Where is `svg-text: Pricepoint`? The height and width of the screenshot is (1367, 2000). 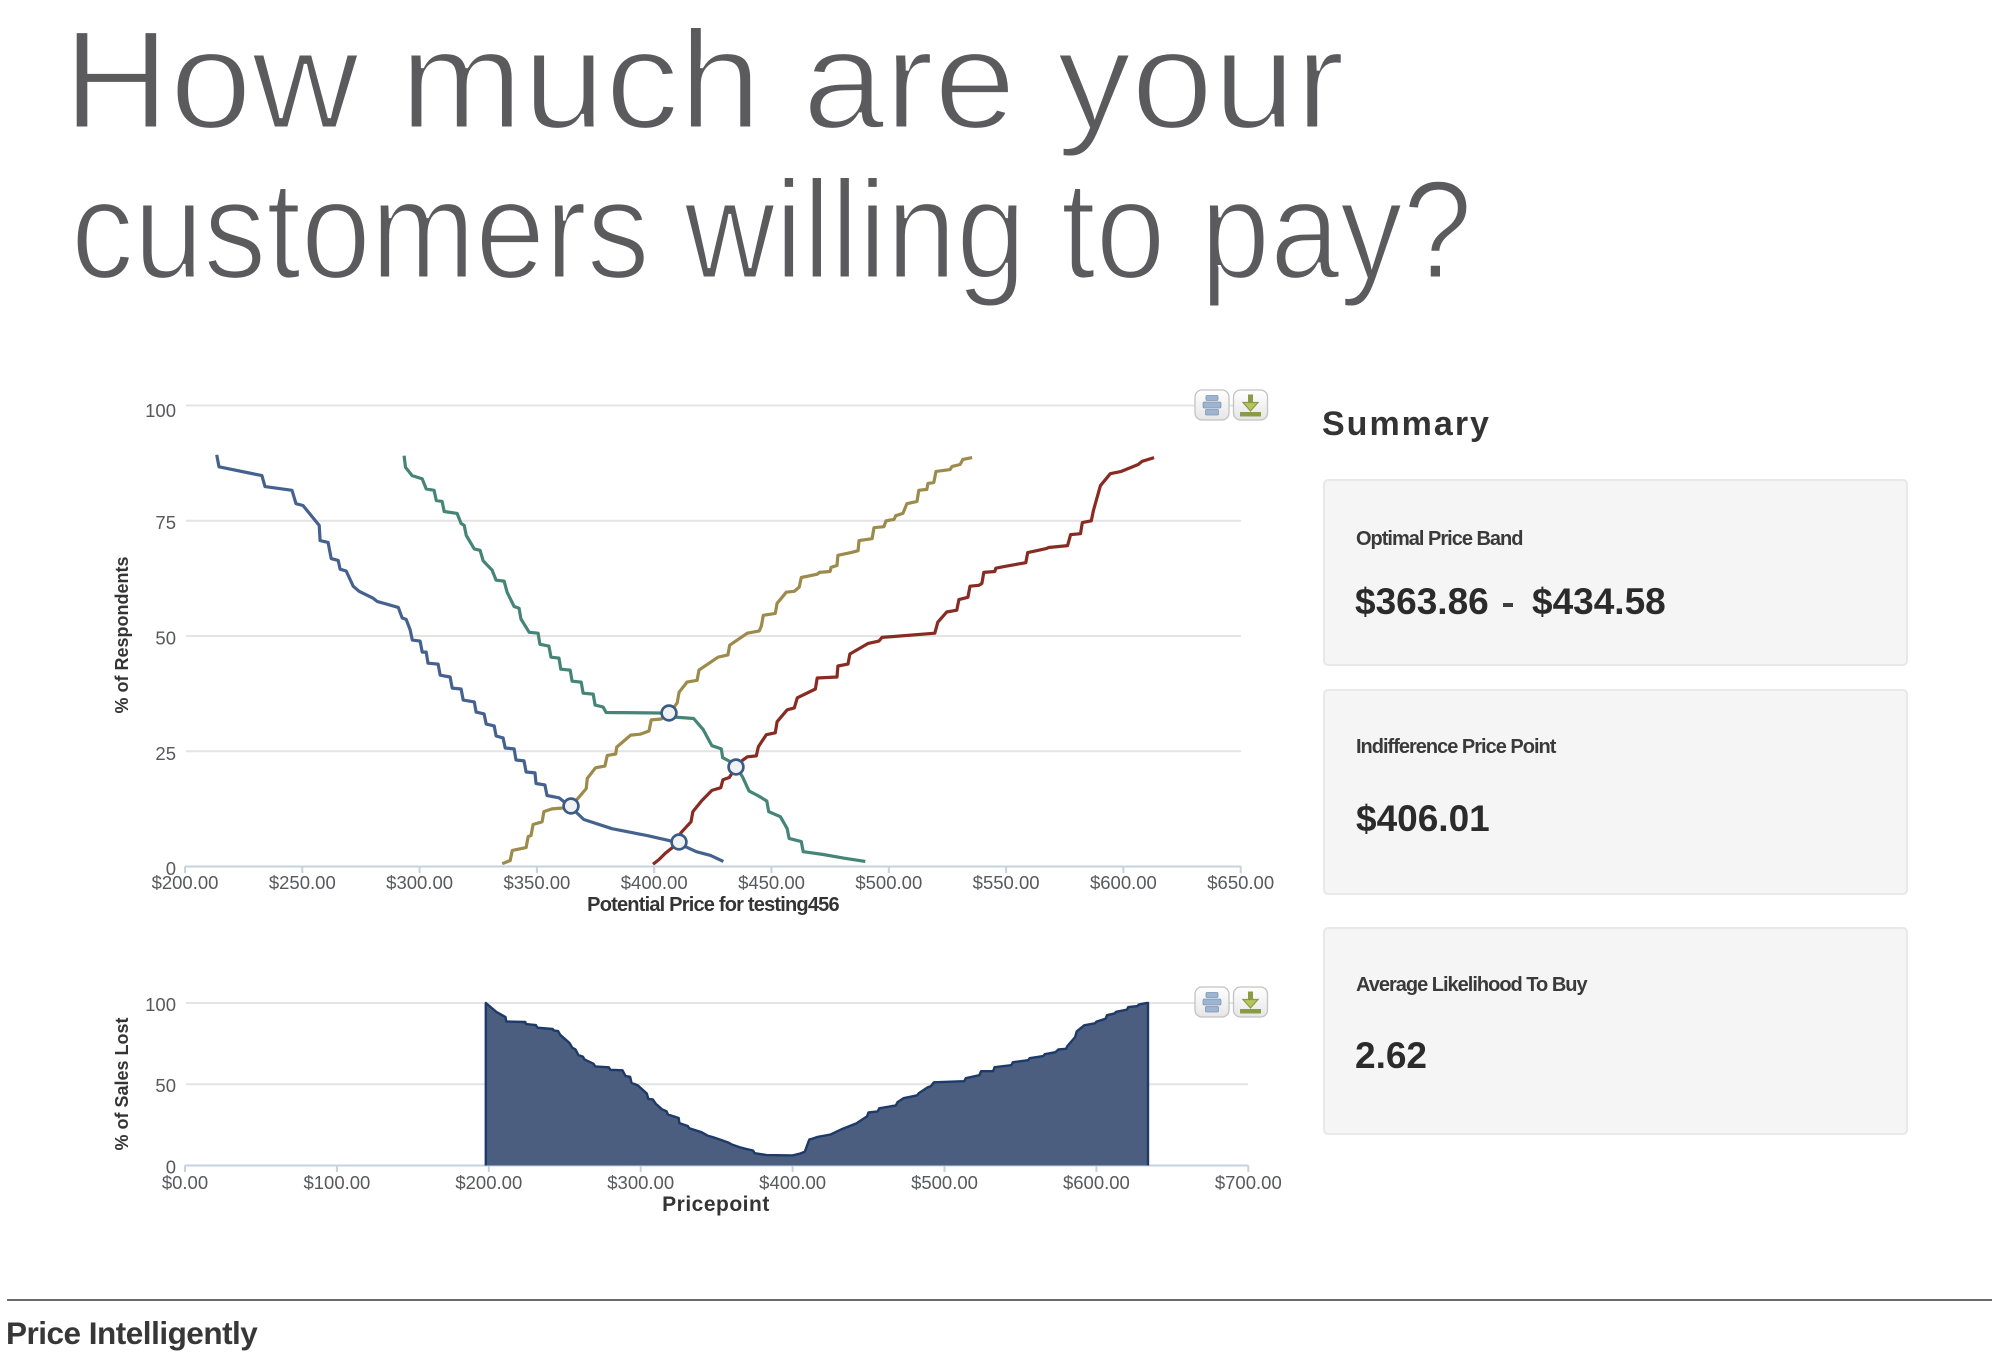 svg-text: Pricepoint is located at coordinates (716, 1204).